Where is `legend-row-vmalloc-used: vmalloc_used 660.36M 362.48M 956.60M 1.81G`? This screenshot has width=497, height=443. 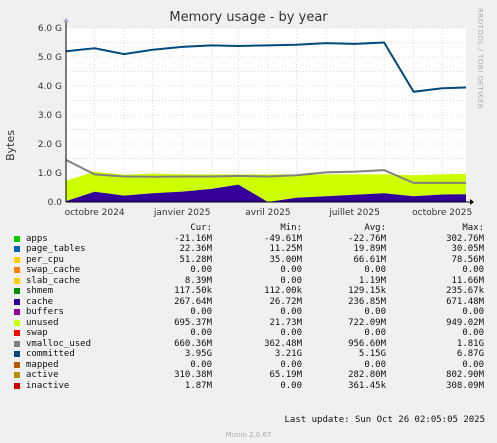
legend-row-vmalloc-used: vmalloc_used 660.36M 362.48M 956.60M 1.81G is located at coordinates (254, 344).